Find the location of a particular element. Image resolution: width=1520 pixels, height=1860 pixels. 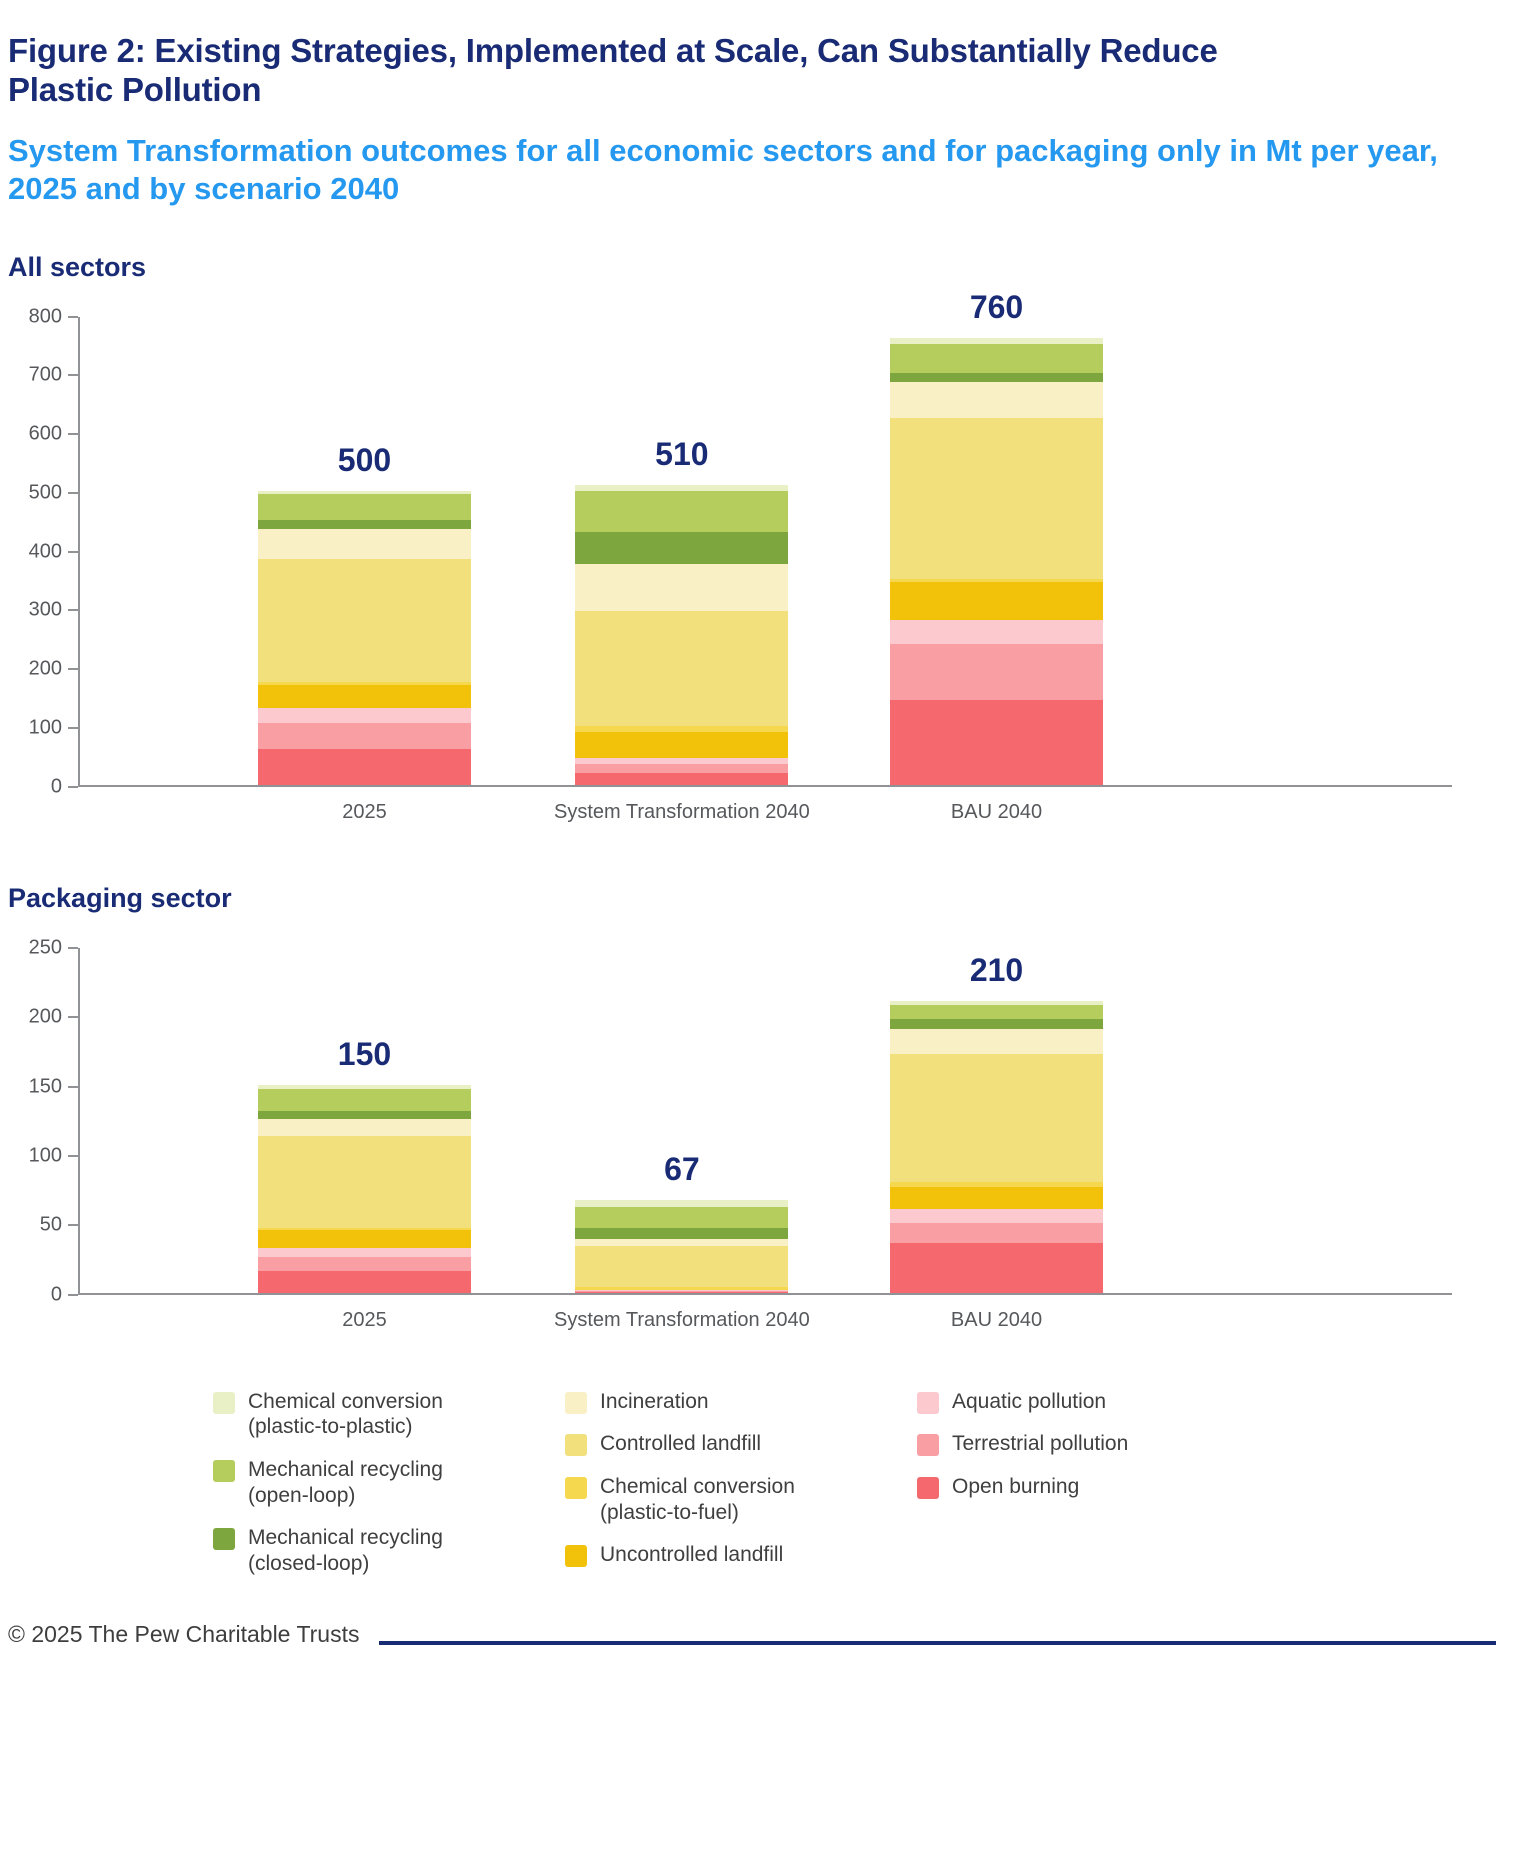

y-tick-label: 400 is located at coordinates (45, 551).